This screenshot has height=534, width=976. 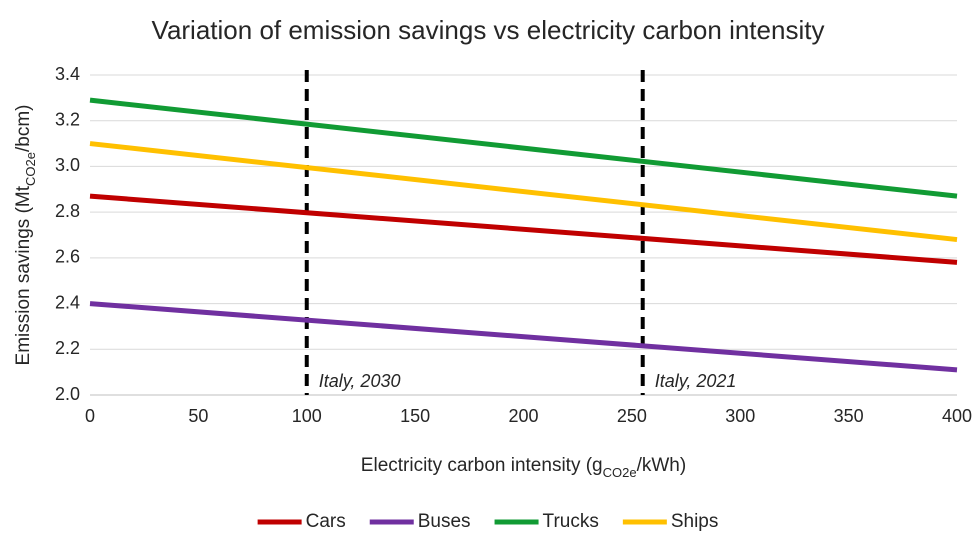 What do you see at coordinates (696, 381) in the screenshot?
I see `annotation: Italy, 2021` at bounding box center [696, 381].